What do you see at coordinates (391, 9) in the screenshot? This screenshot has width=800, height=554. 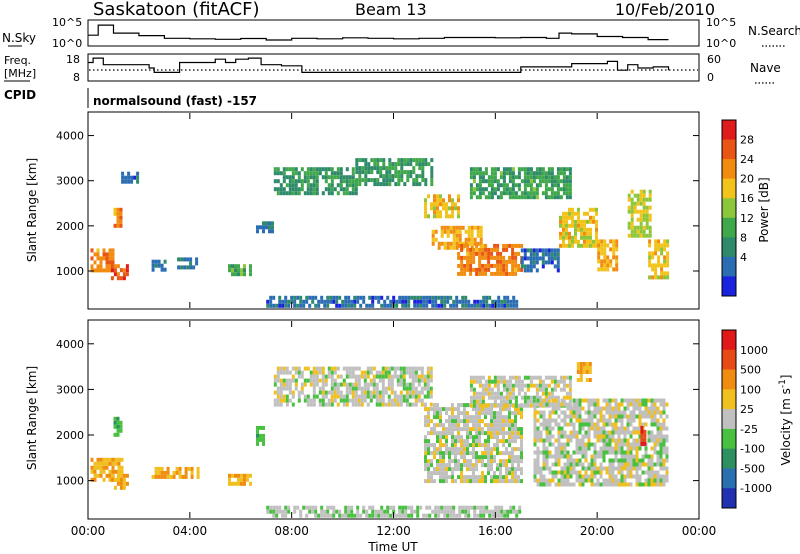 I see `beam-label: Beam 13` at bounding box center [391, 9].